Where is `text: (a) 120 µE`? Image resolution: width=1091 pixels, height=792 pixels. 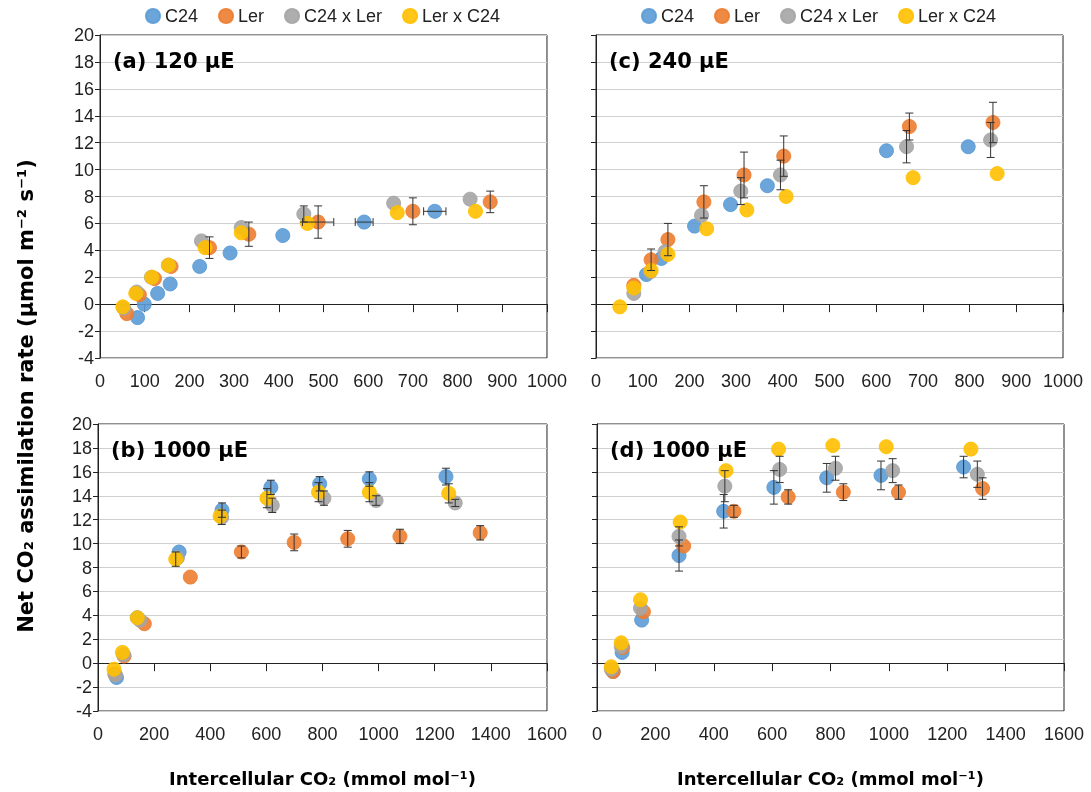
text: (a) 120 µE is located at coordinates (174, 60).